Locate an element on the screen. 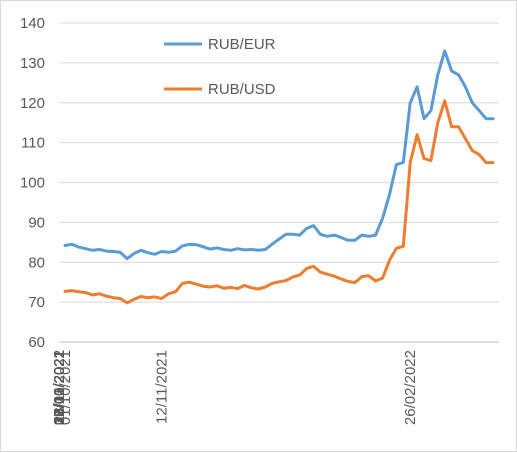 The width and height of the screenshot is (517, 453). x-tick-label: 02/12/2021 is located at coordinates (59, 387).